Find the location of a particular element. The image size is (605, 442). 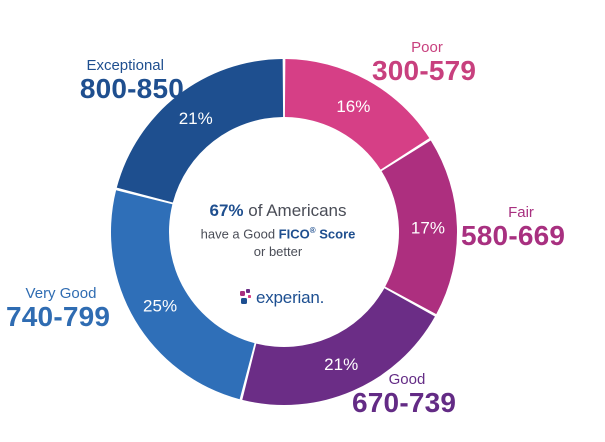

category-label-poor: Poor 300-579 is located at coordinates (447, 62).